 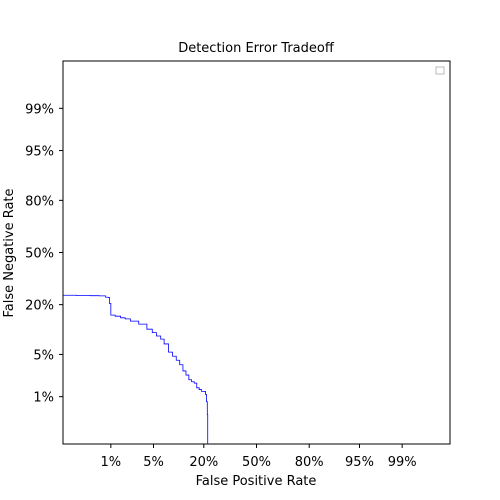 I want to click on x-tick-label: 80%, so click(x=309, y=462).